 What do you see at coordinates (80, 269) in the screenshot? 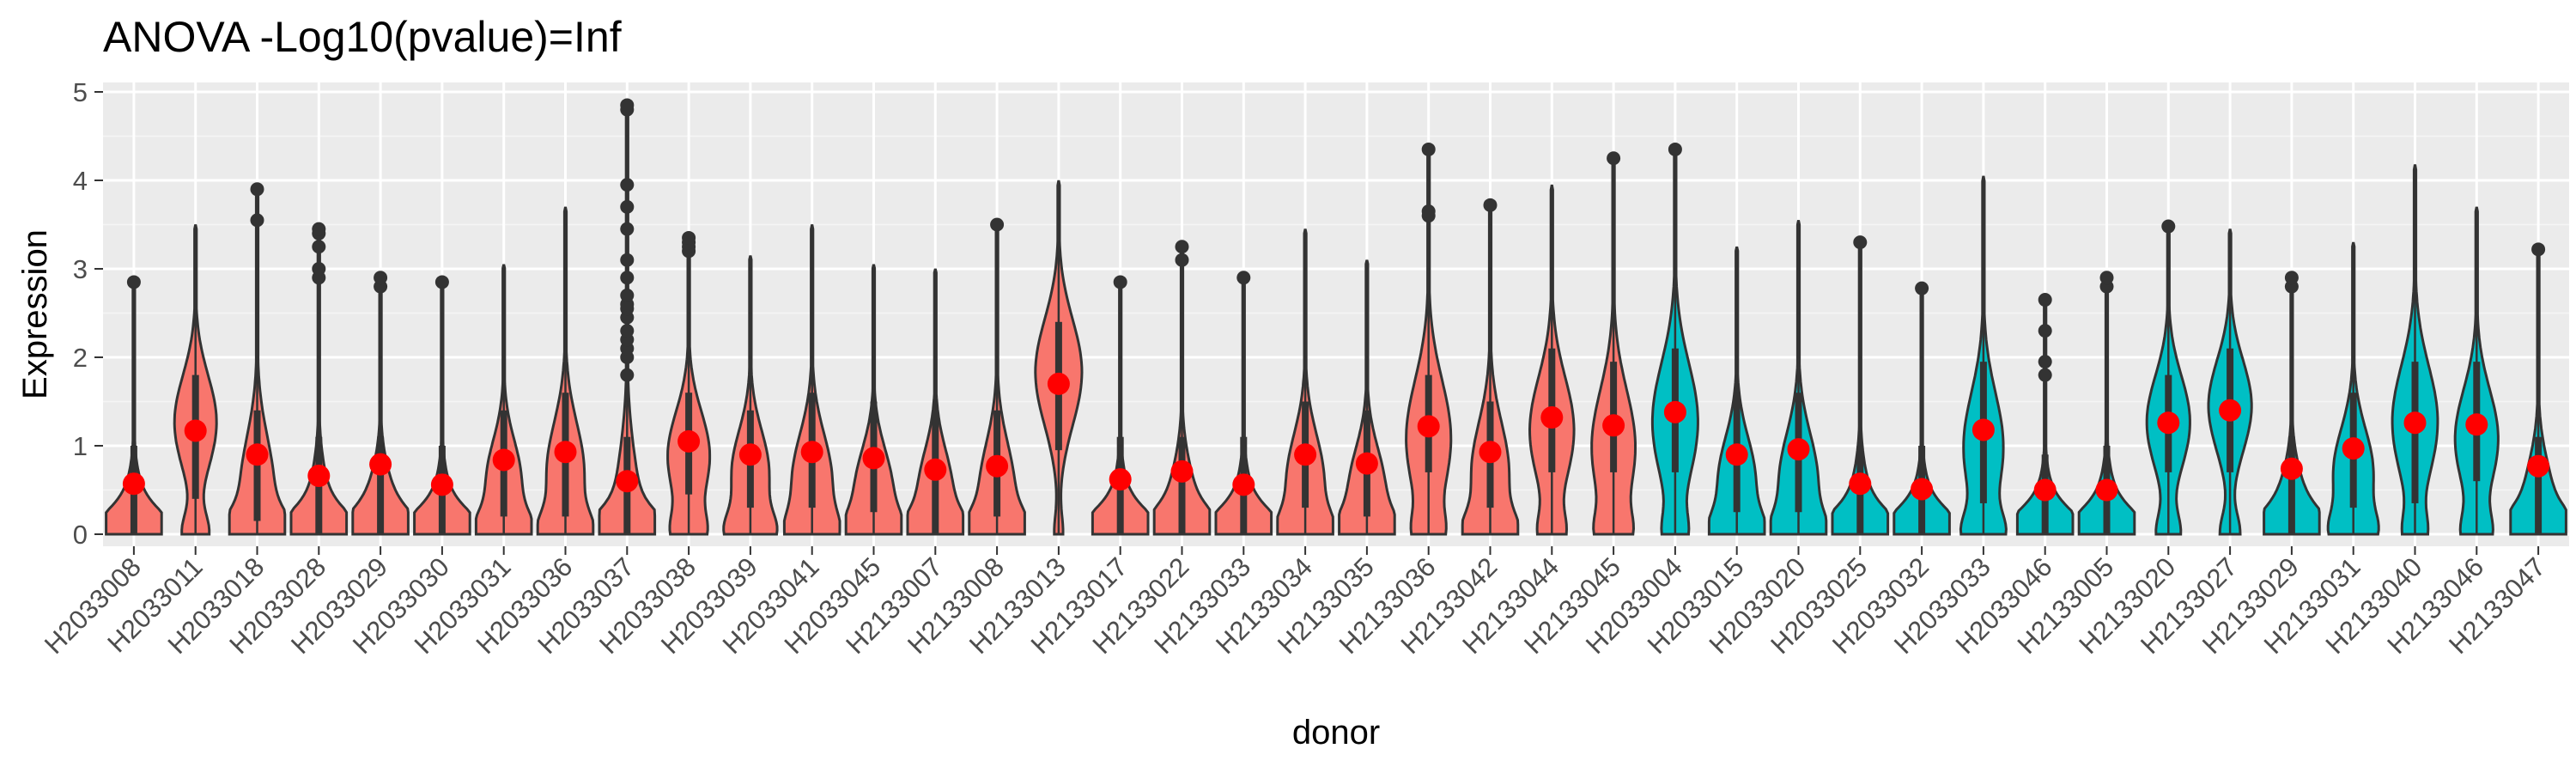
I see `y-tick-label: 3` at bounding box center [80, 269].